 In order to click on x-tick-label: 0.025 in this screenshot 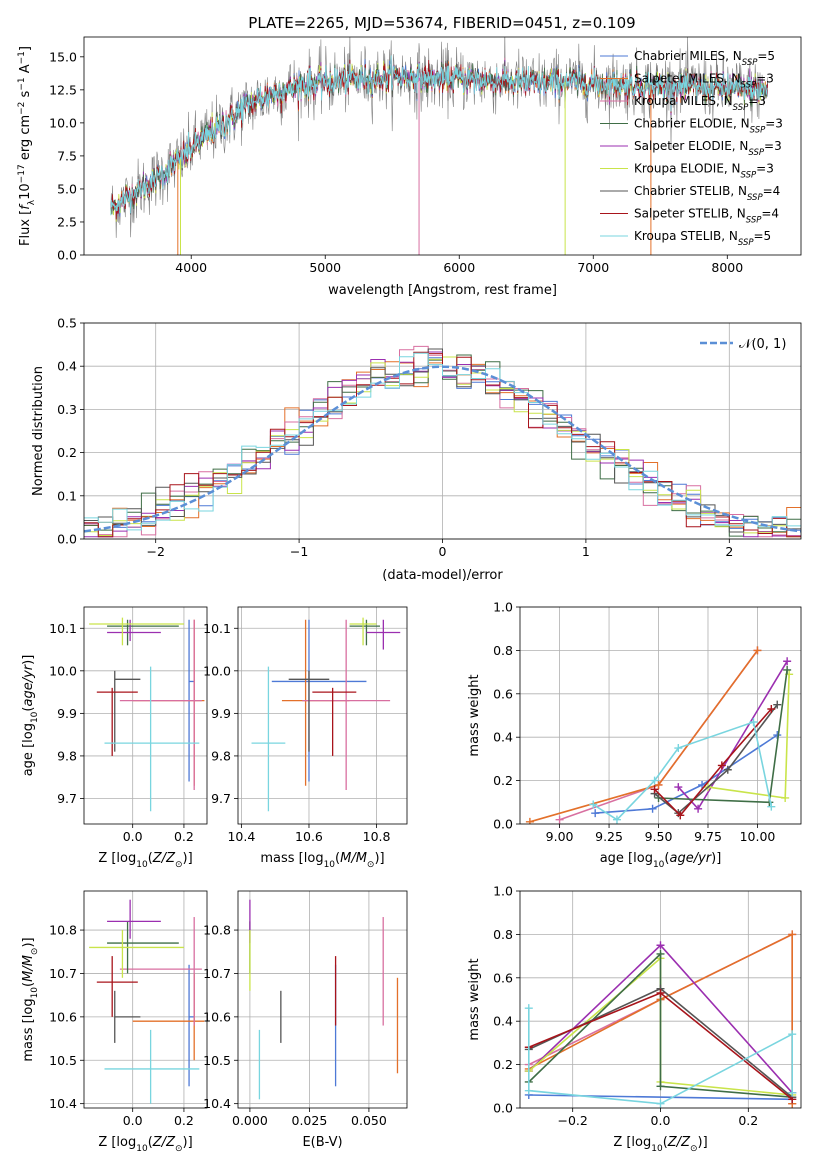, I will do `click(310, 1120)`.